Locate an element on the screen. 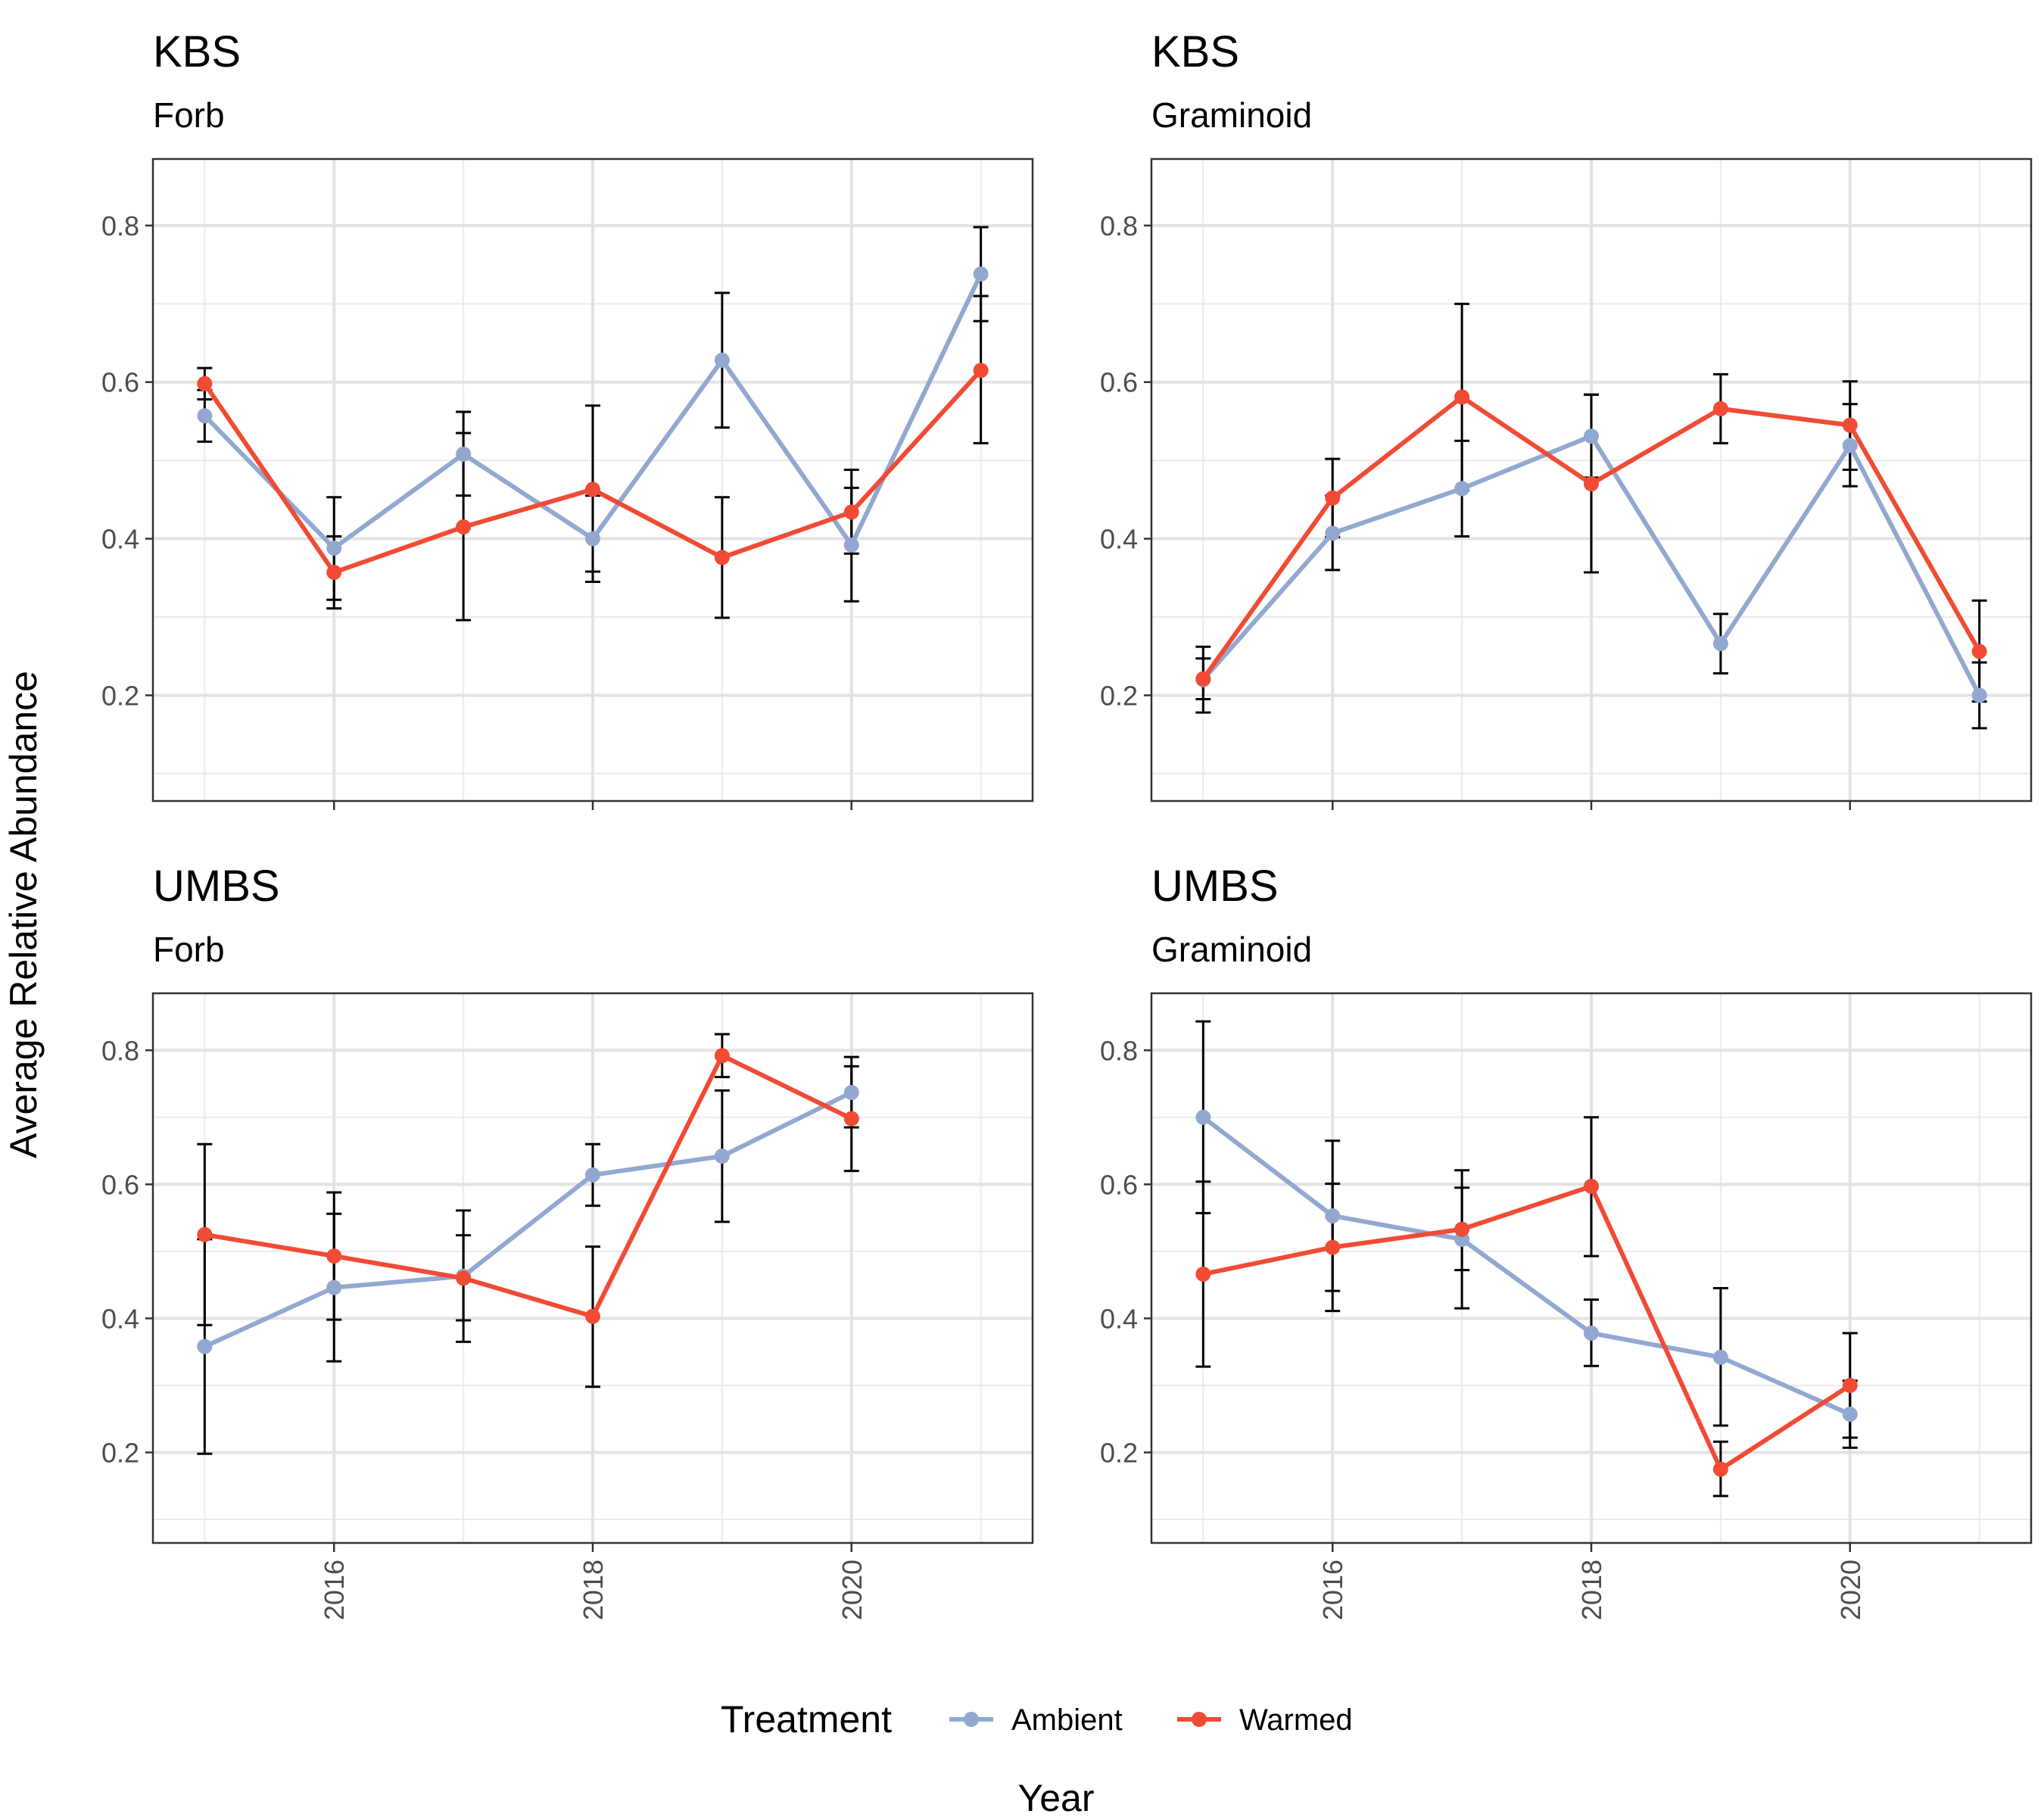 Image resolution: width=2044 pixels, height=1817 pixels. legend-entry-warmed: Warmed is located at coordinates (1265, 1720).